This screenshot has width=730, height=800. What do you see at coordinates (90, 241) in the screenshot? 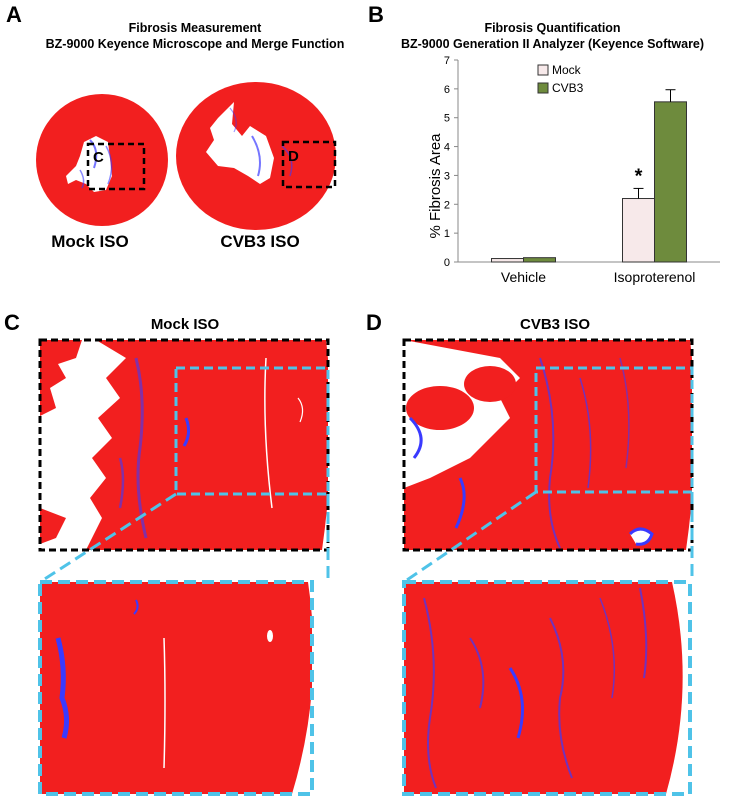
I see `mock-iso-label: Mock ISO` at bounding box center [90, 241].